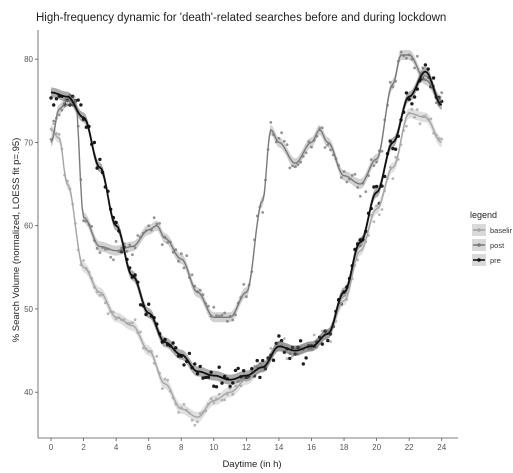  What do you see at coordinates (181, 447) in the screenshot?
I see `x-tick-label: 8` at bounding box center [181, 447].